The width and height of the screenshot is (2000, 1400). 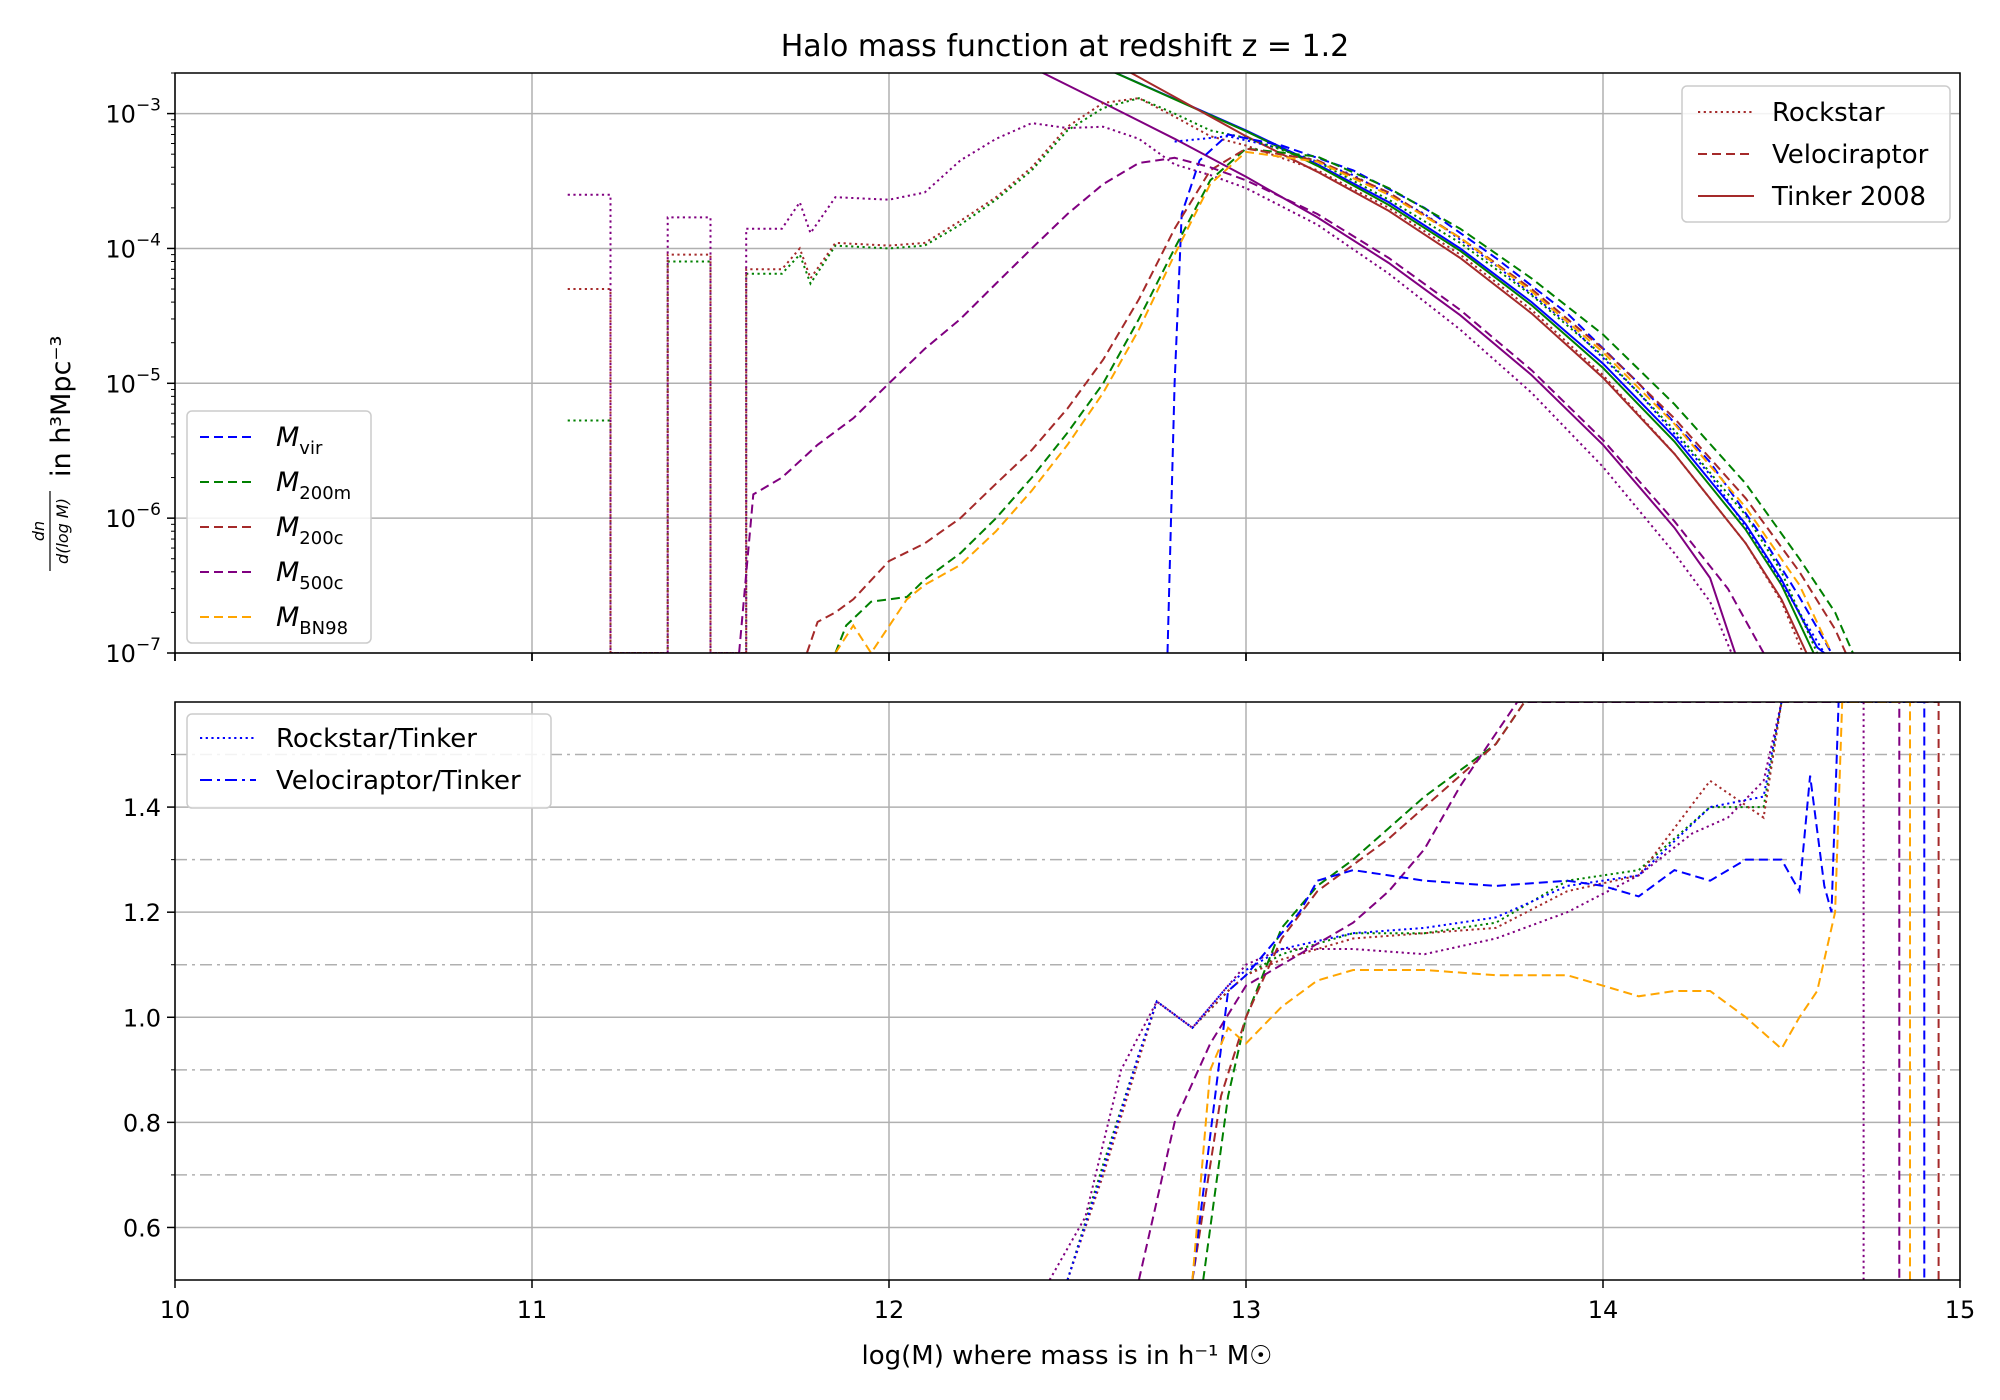 What do you see at coordinates (532, 1310) in the screenshot?
I see `bottom-x-tick-label: 11` at bounding box center [532, 1310].